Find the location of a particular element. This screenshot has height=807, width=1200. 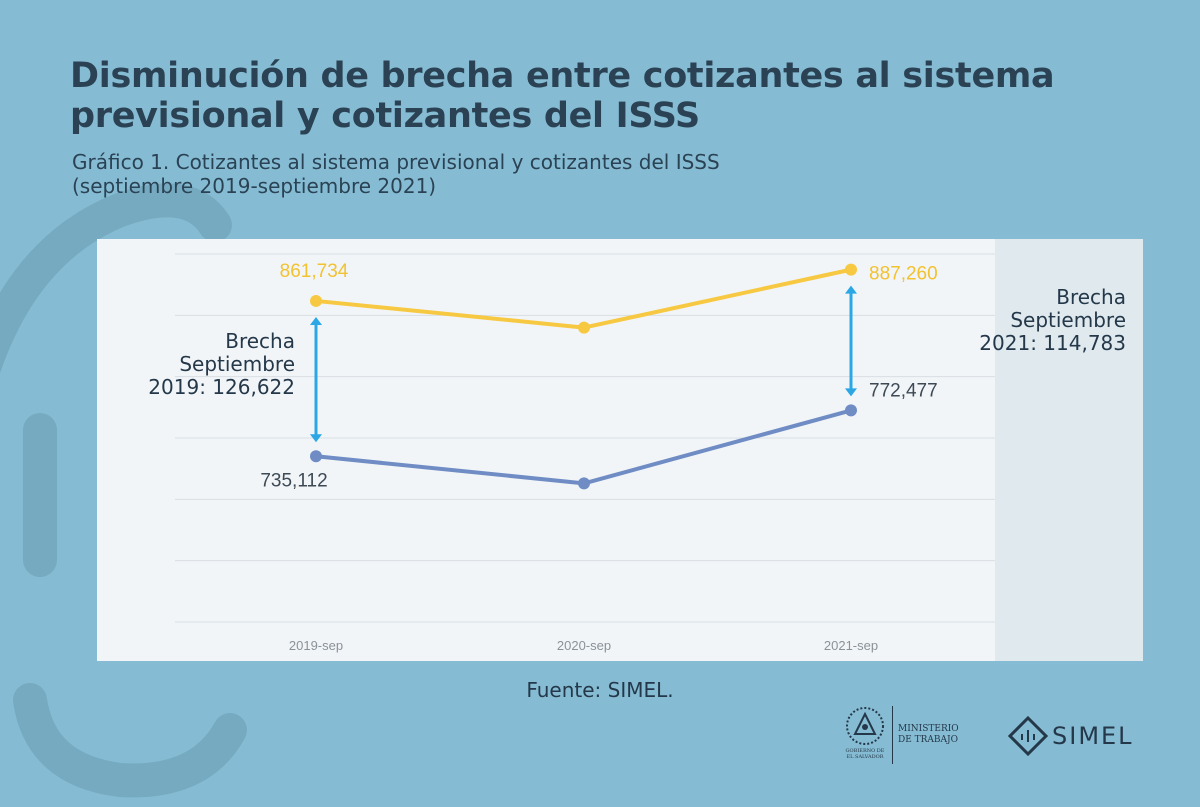

gap-annotation-2021: Brecha Septiembre 2021: 114,783 is located at coordinates (1028, 320).